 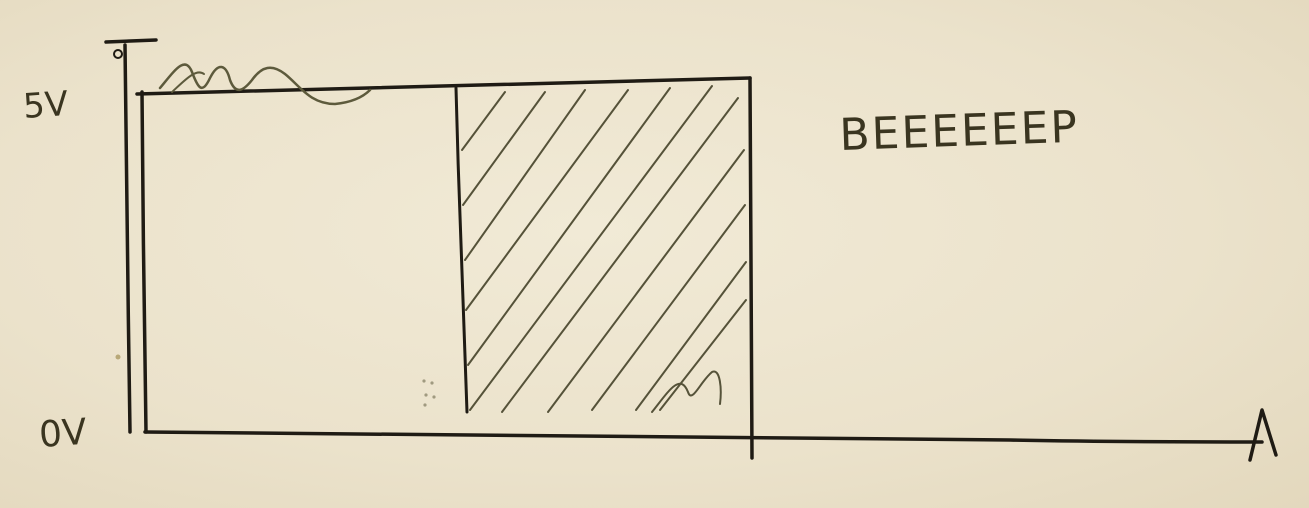 I want to click on pulse-divider, so click(x=461, y=250).